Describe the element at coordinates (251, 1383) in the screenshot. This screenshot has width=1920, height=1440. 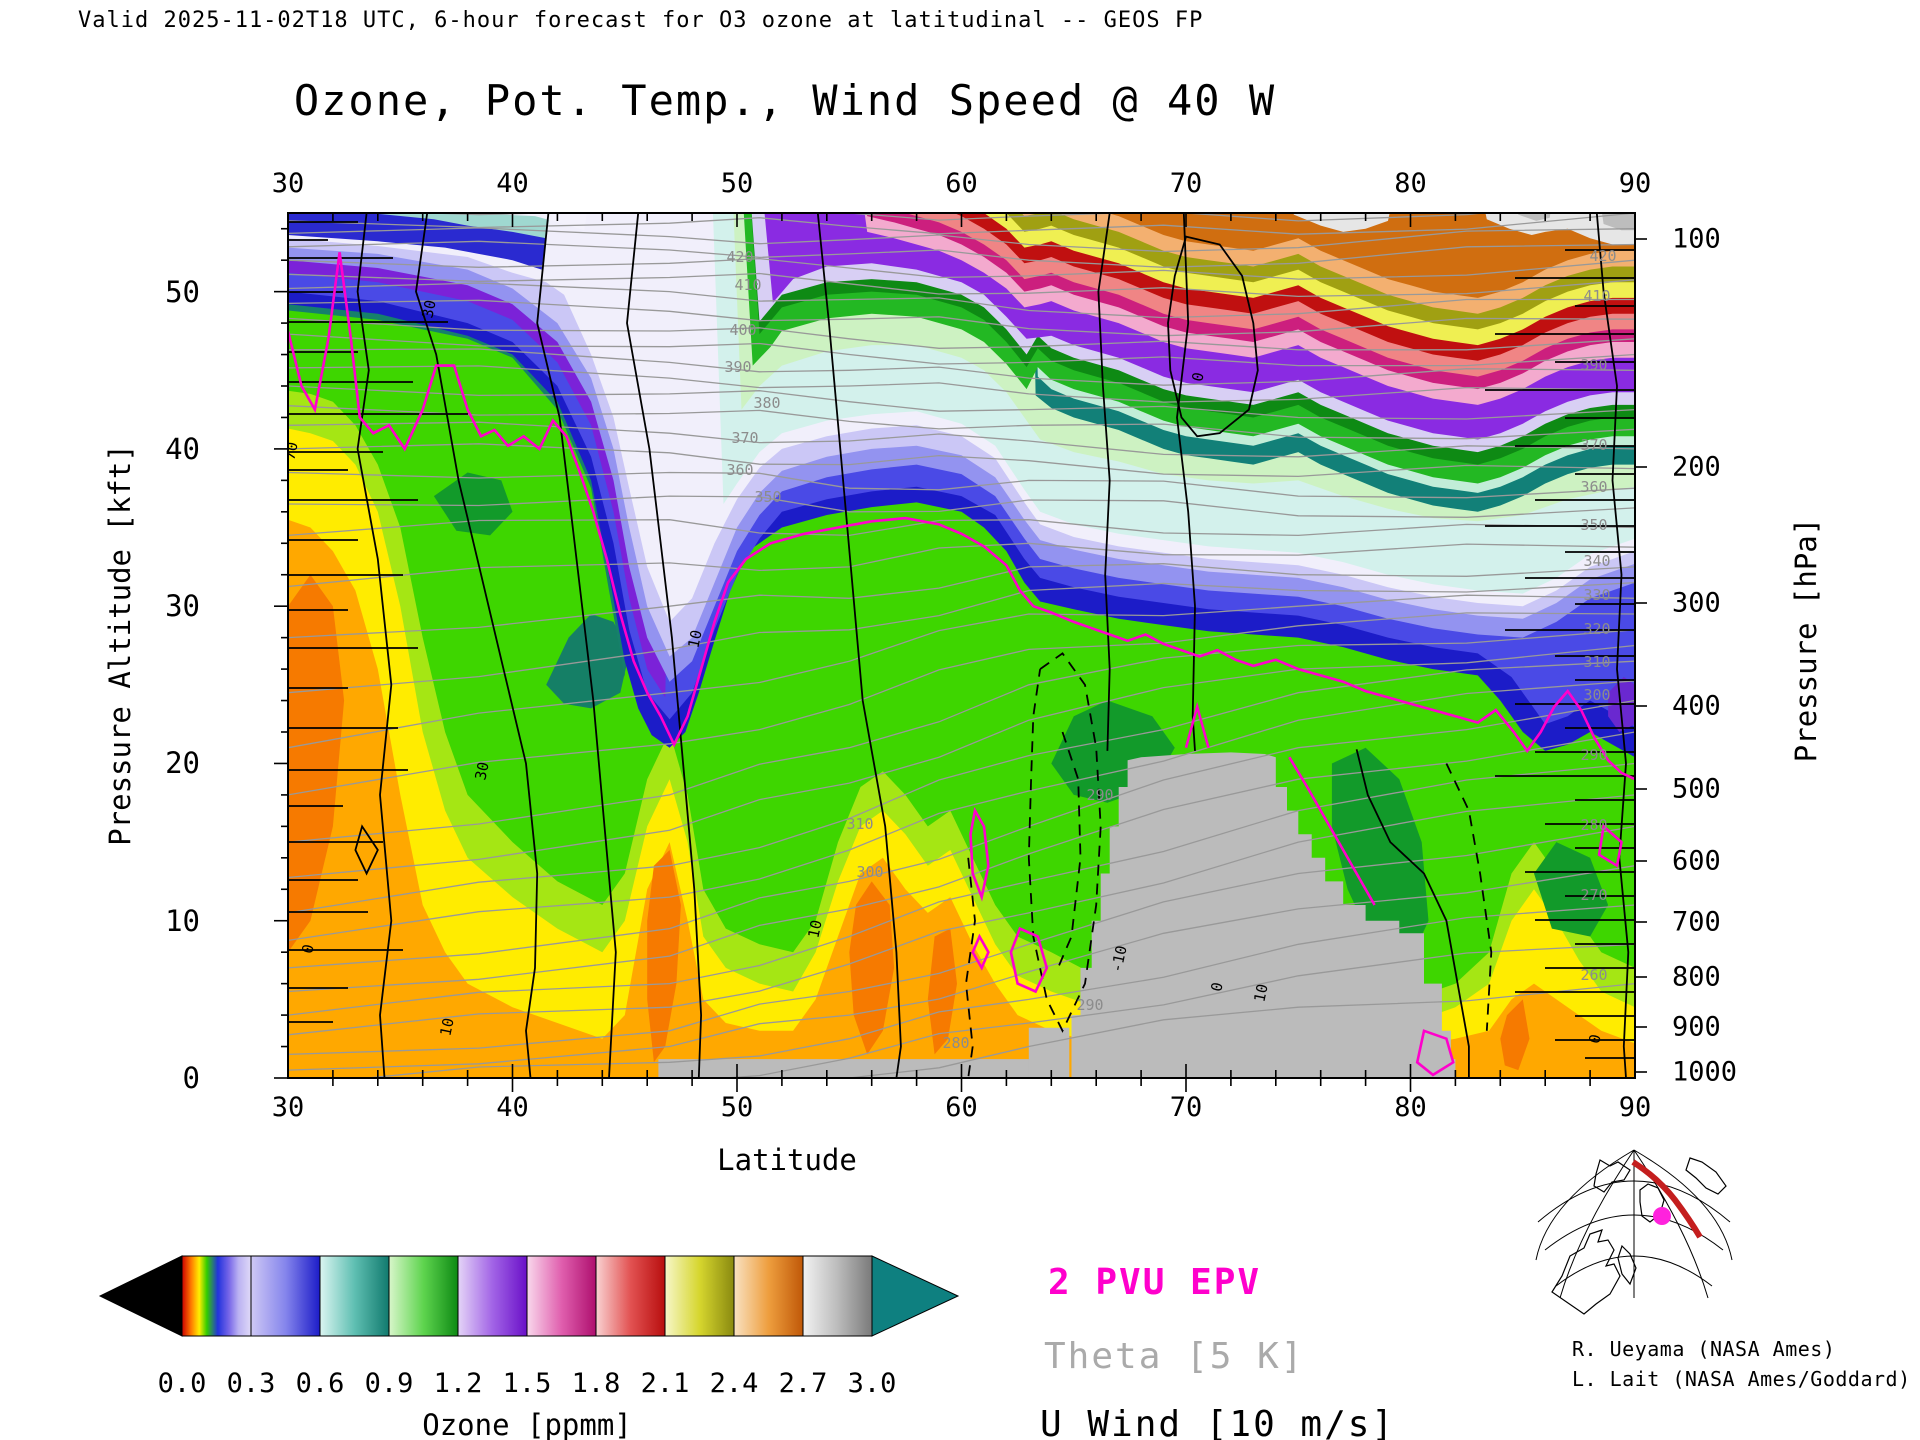
I see `colorbar-tick: 0.3` at that location.